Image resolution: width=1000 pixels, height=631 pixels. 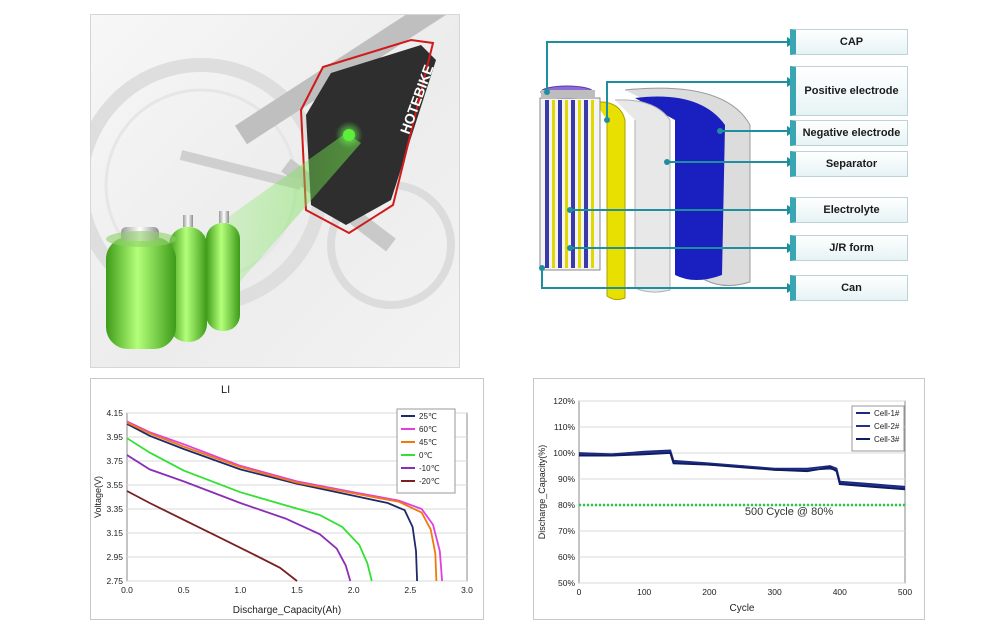 I want to click on battery-cells, so click(x=173, y=280).